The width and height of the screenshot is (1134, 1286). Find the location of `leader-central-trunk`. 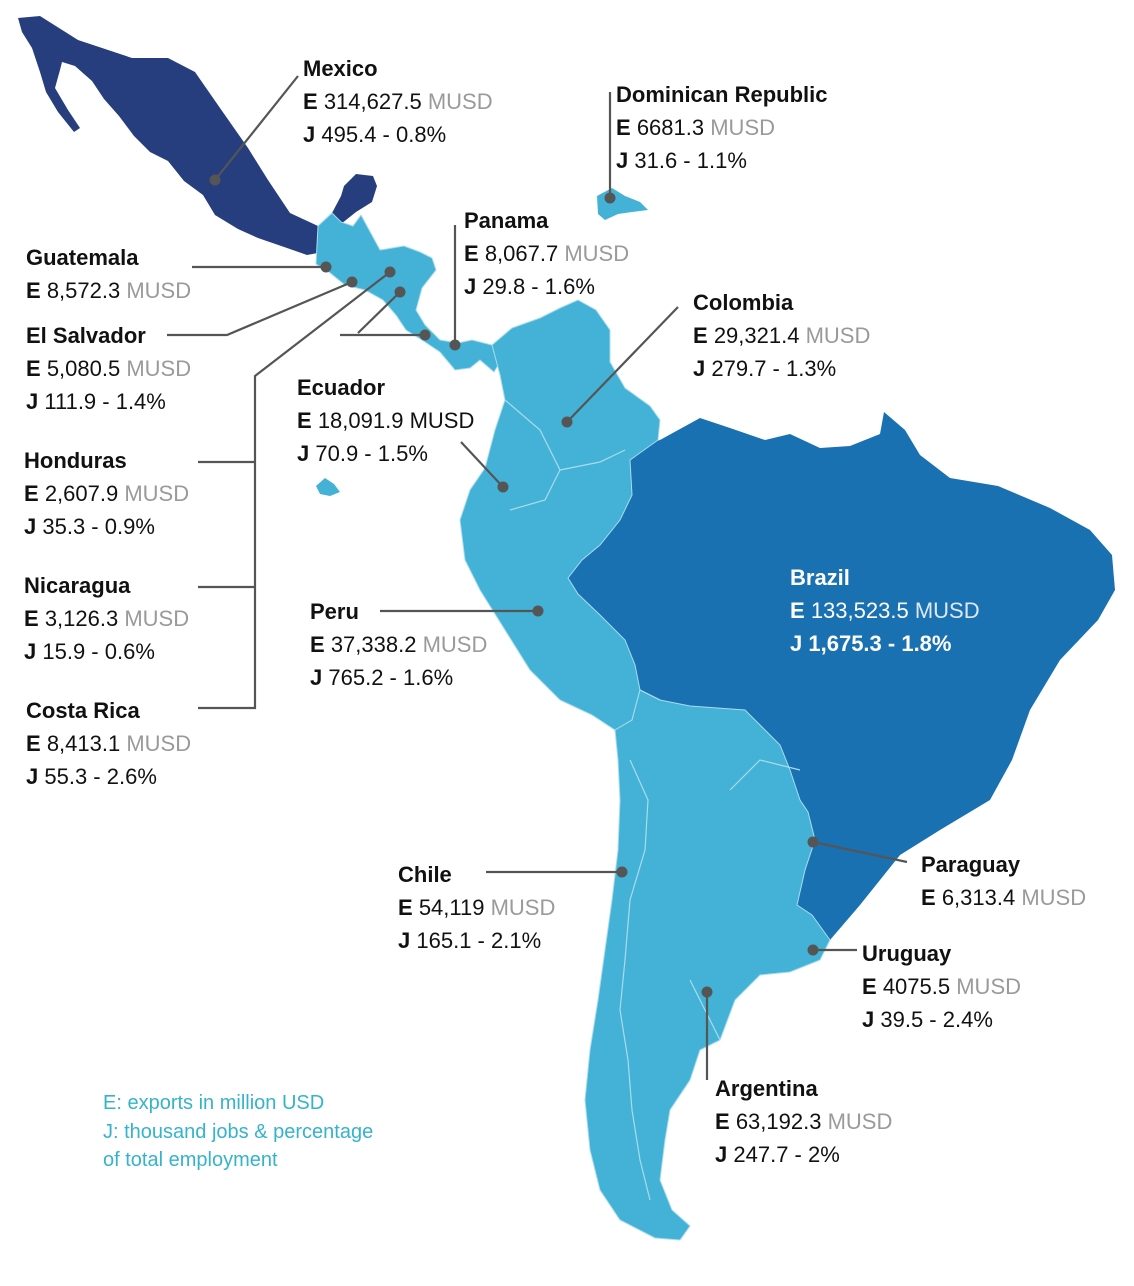

leader-central-trunk is located at coordinates (294, 490).